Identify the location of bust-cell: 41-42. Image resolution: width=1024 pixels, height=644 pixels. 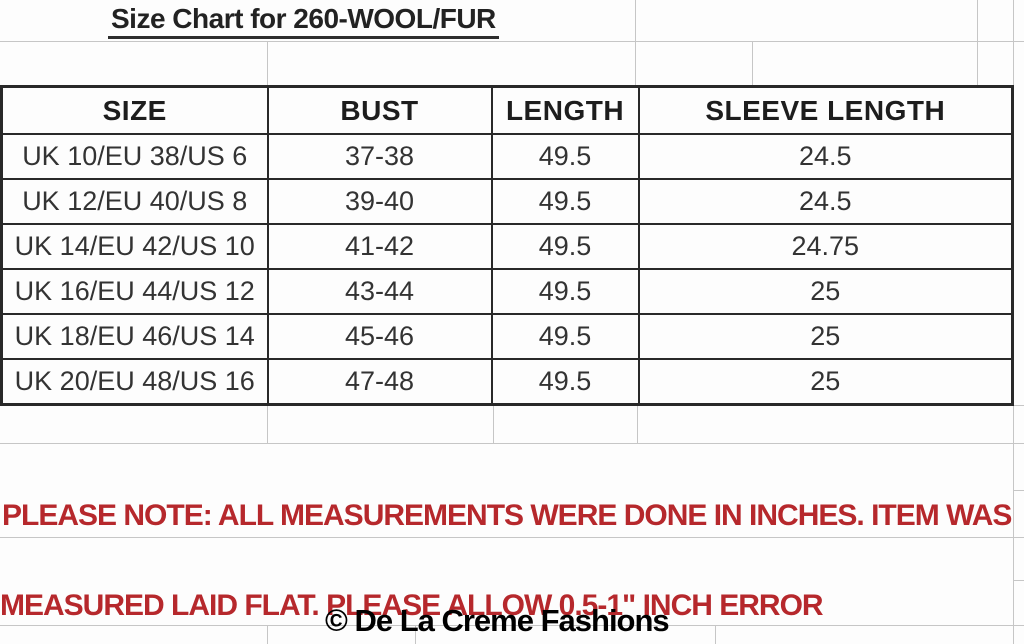
(379, 246).